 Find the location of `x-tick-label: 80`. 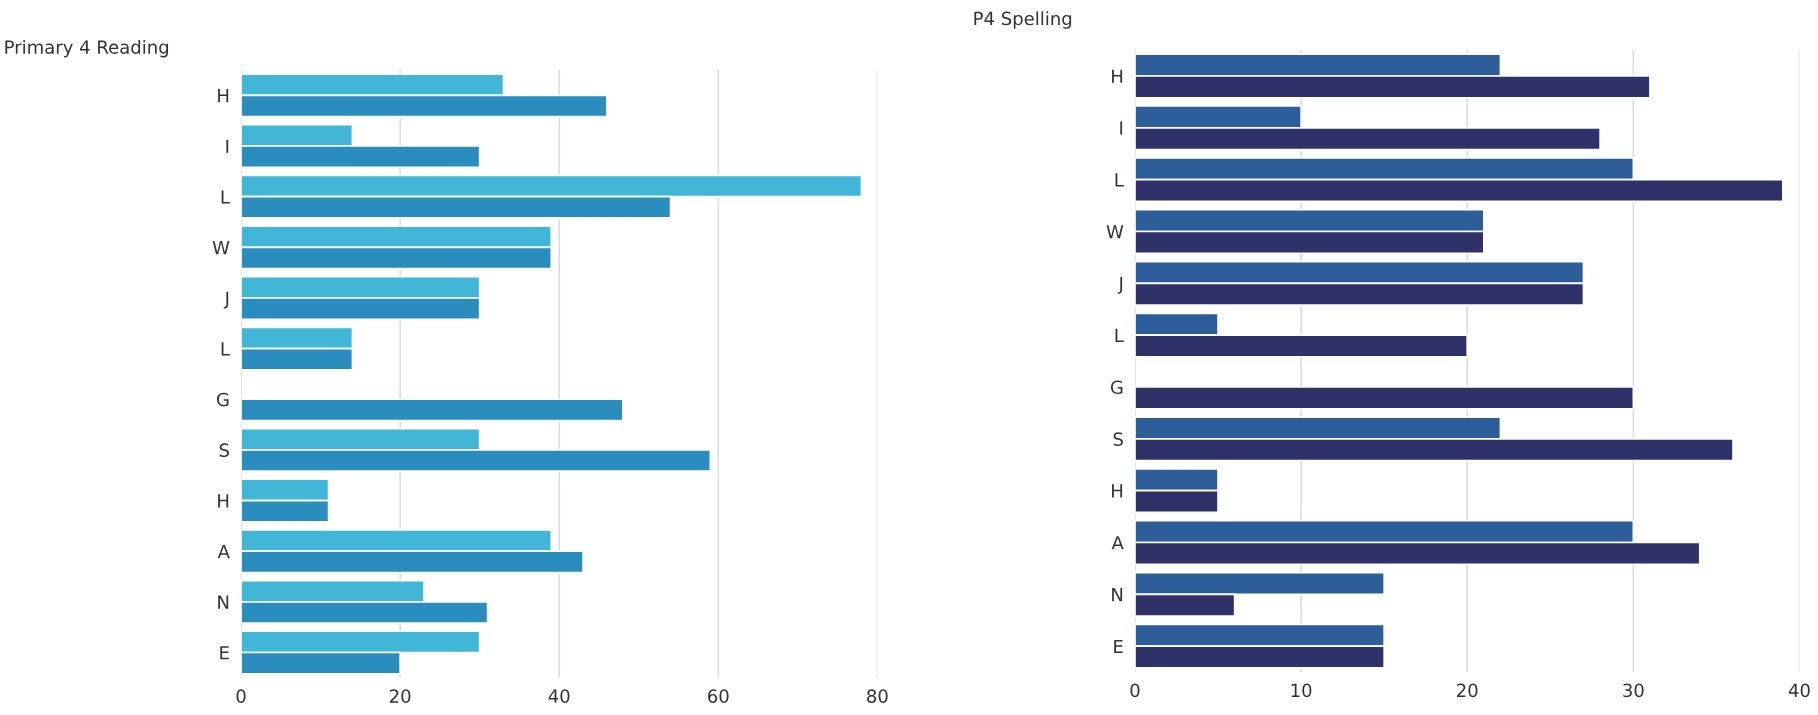

x-tick-label: 80 is located at coordinates (877, 696).